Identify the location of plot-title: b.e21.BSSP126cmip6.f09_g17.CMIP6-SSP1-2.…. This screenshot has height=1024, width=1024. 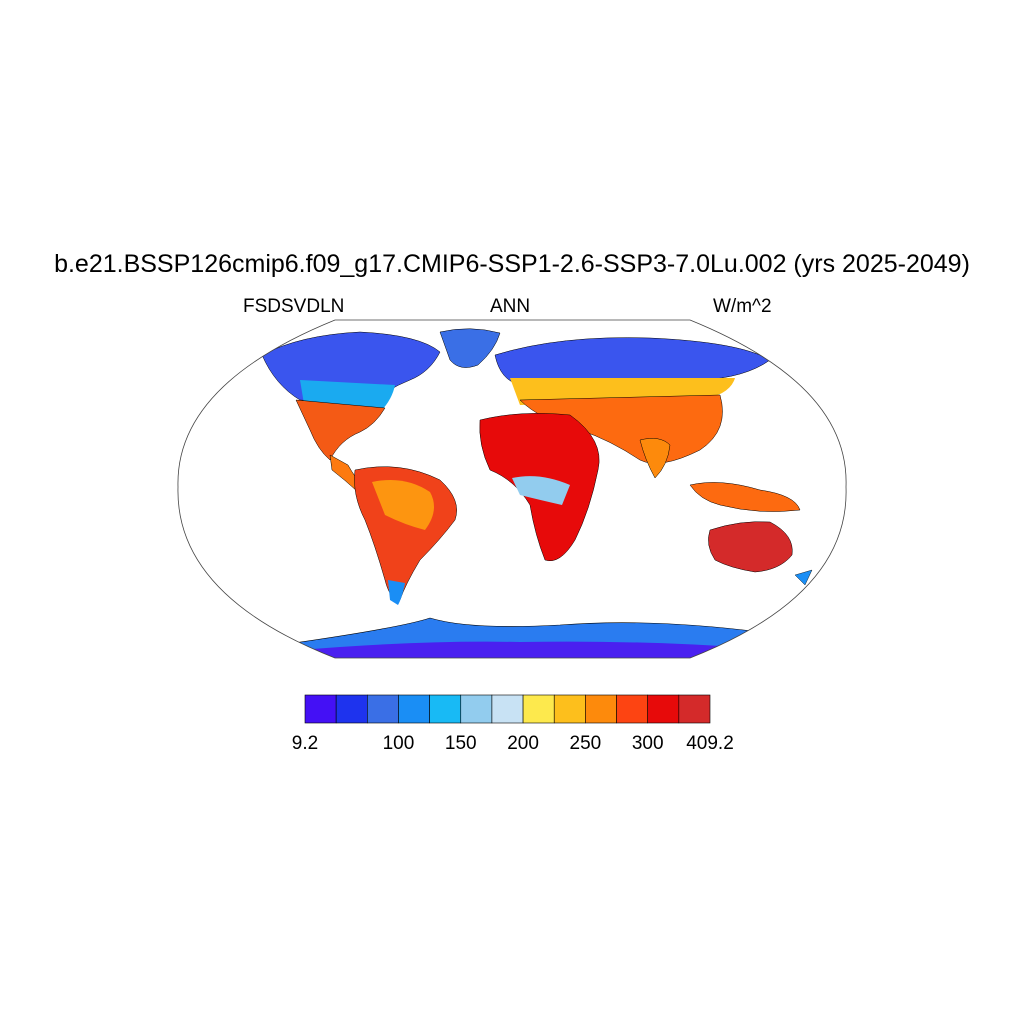
(512, 264).